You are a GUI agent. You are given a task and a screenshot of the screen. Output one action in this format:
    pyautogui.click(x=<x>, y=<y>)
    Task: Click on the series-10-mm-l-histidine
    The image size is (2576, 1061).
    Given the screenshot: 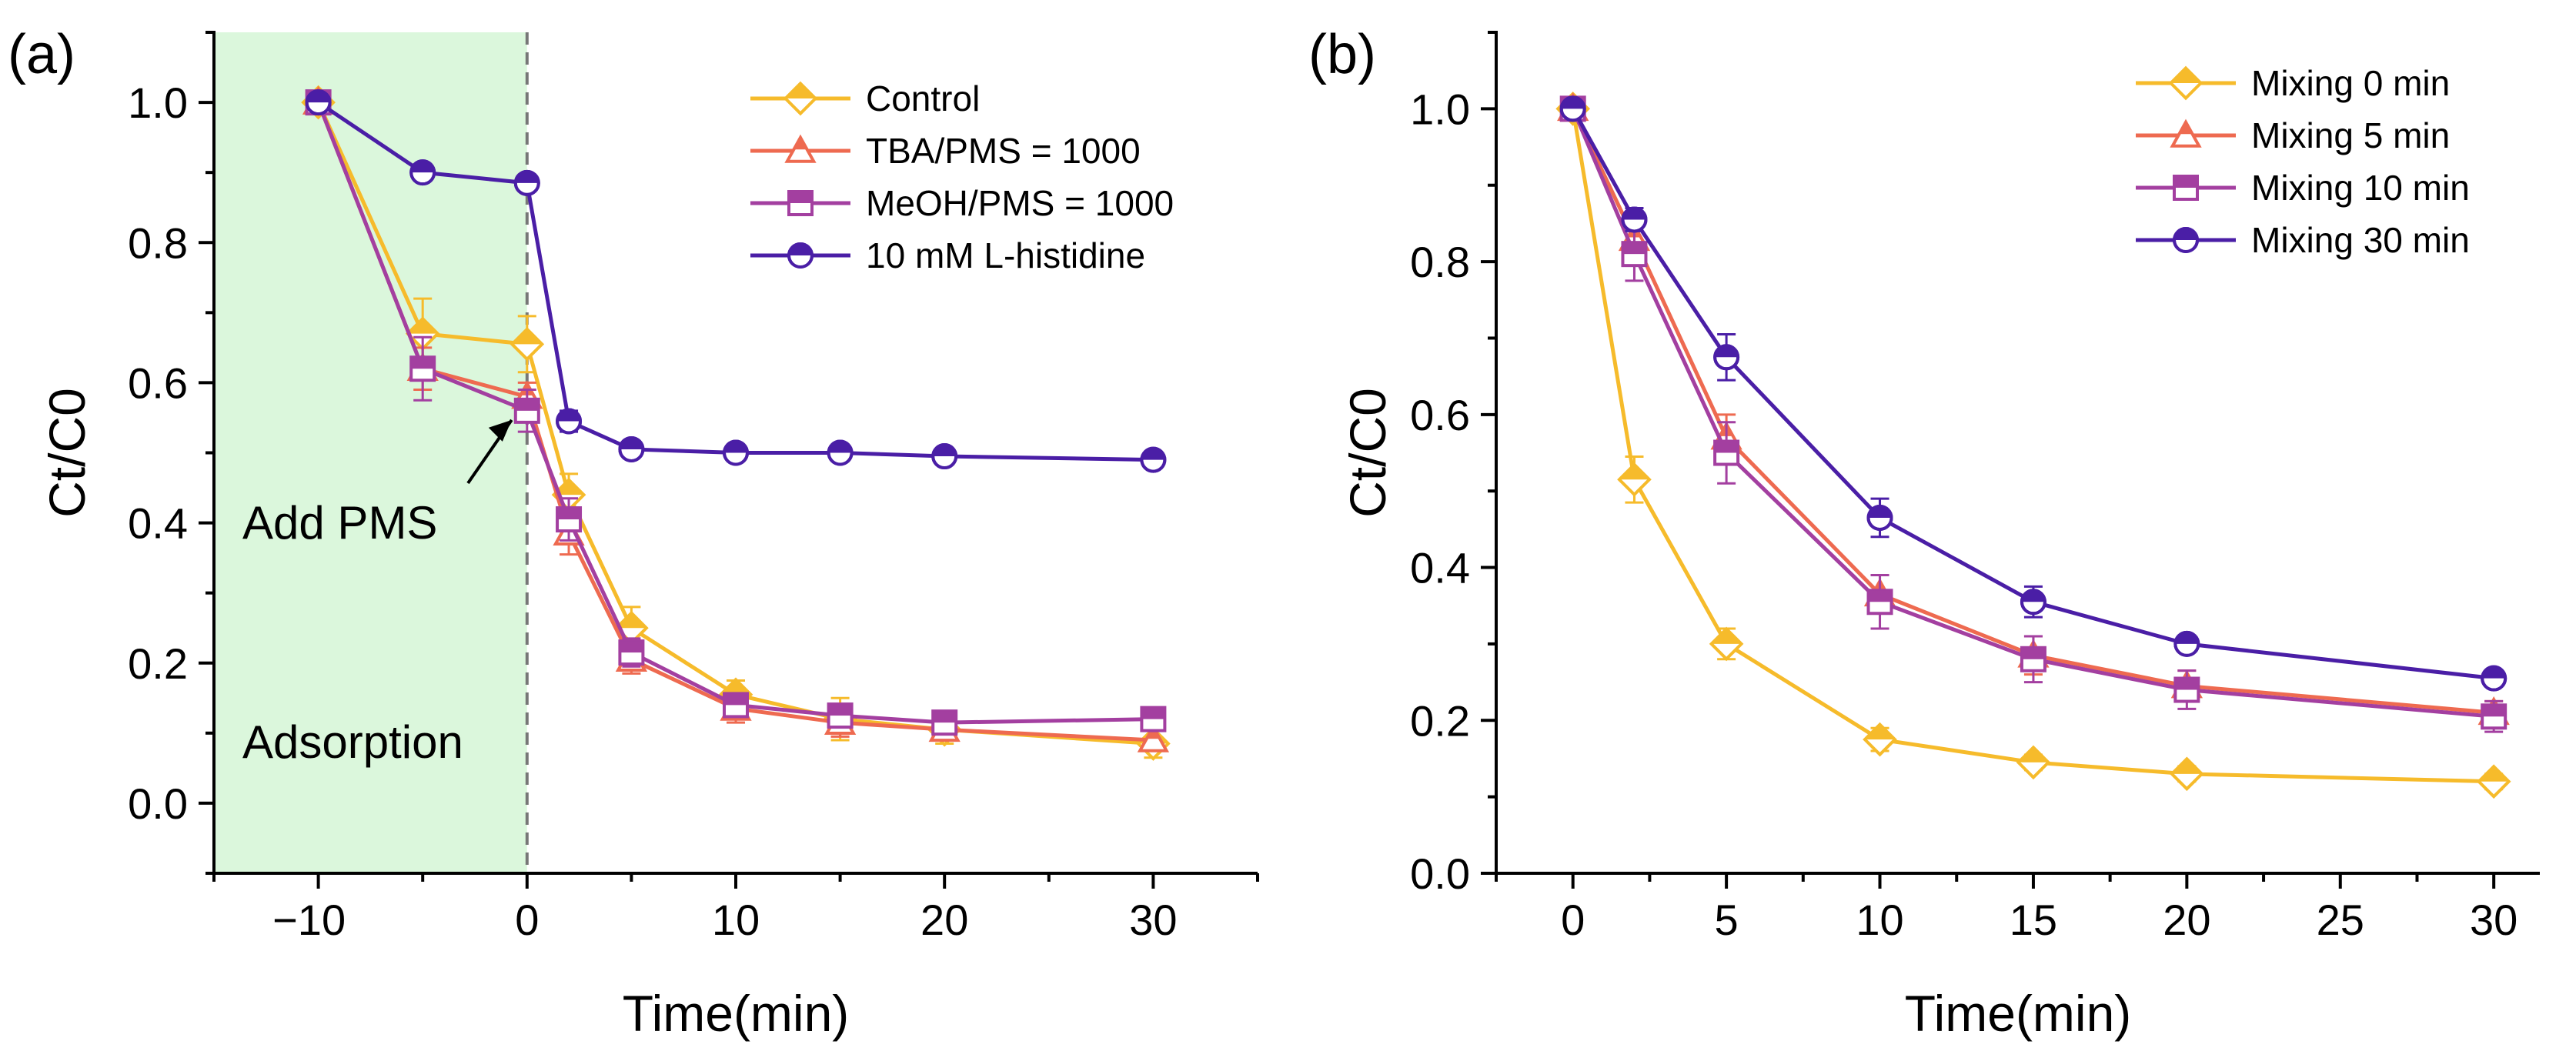 What is the action you would take?
    pyautogui.click(x=736, y=281)
    